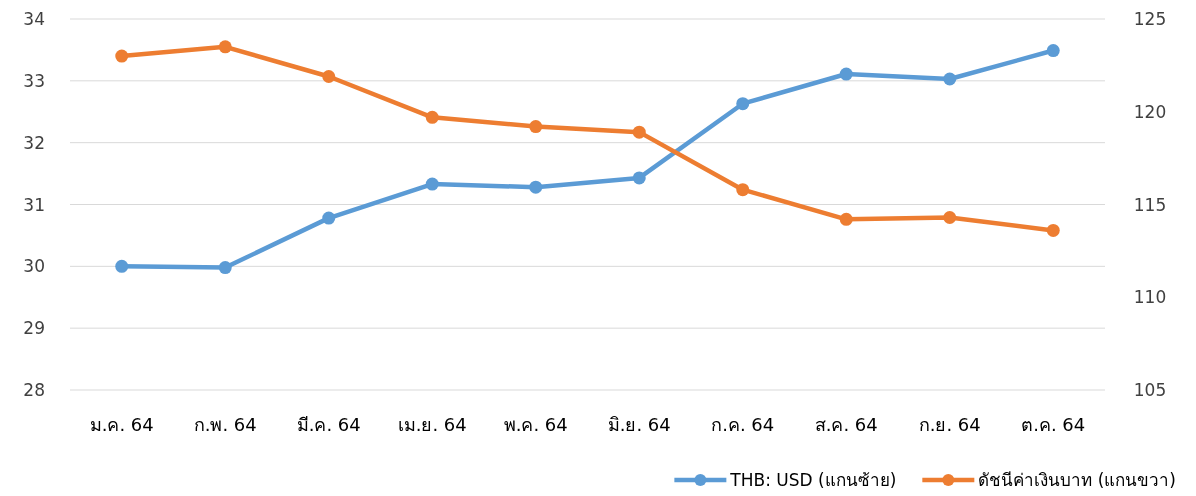 The height and width of the screenshot is (496, 1196). I want to click on y2-tick-label: 115, so click(1150, 204).